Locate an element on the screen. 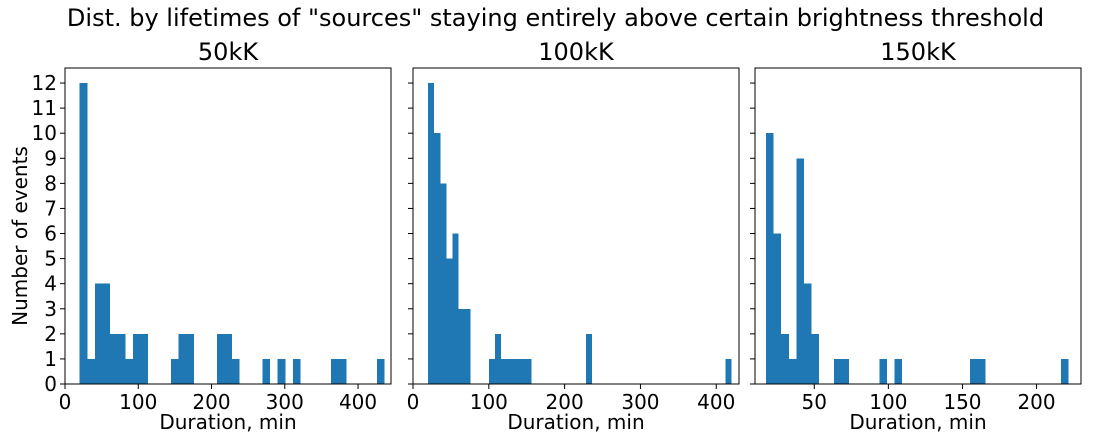 The height and width of the screenshot is (443, 1111). bar-panel1-bin18 is located at coordinates (296, 371).